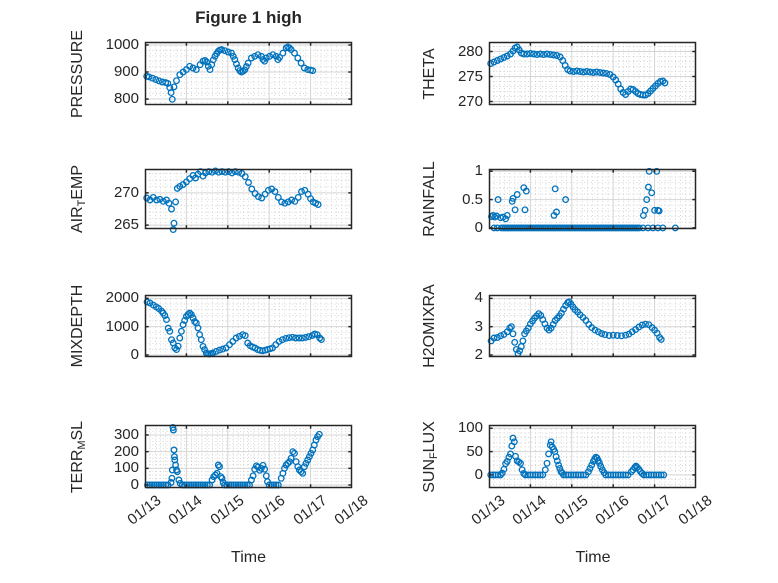  I want to click on subplot-theta, so click(592, 73).